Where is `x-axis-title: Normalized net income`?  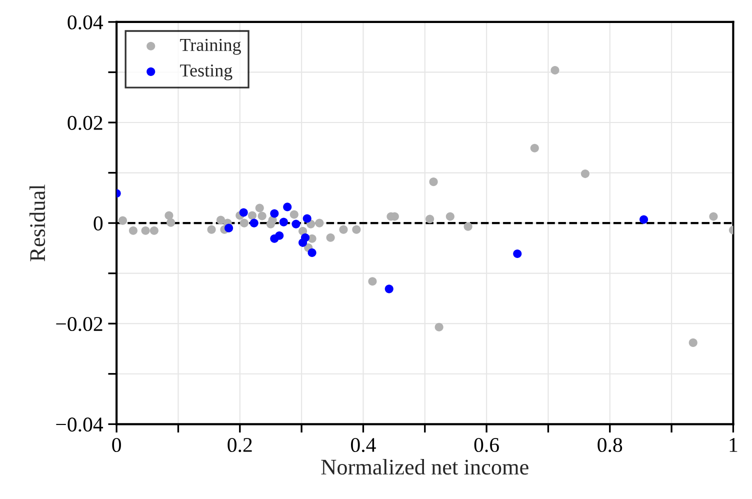
x-axis-title: Normalized net income is located at coordinates (424, 467).